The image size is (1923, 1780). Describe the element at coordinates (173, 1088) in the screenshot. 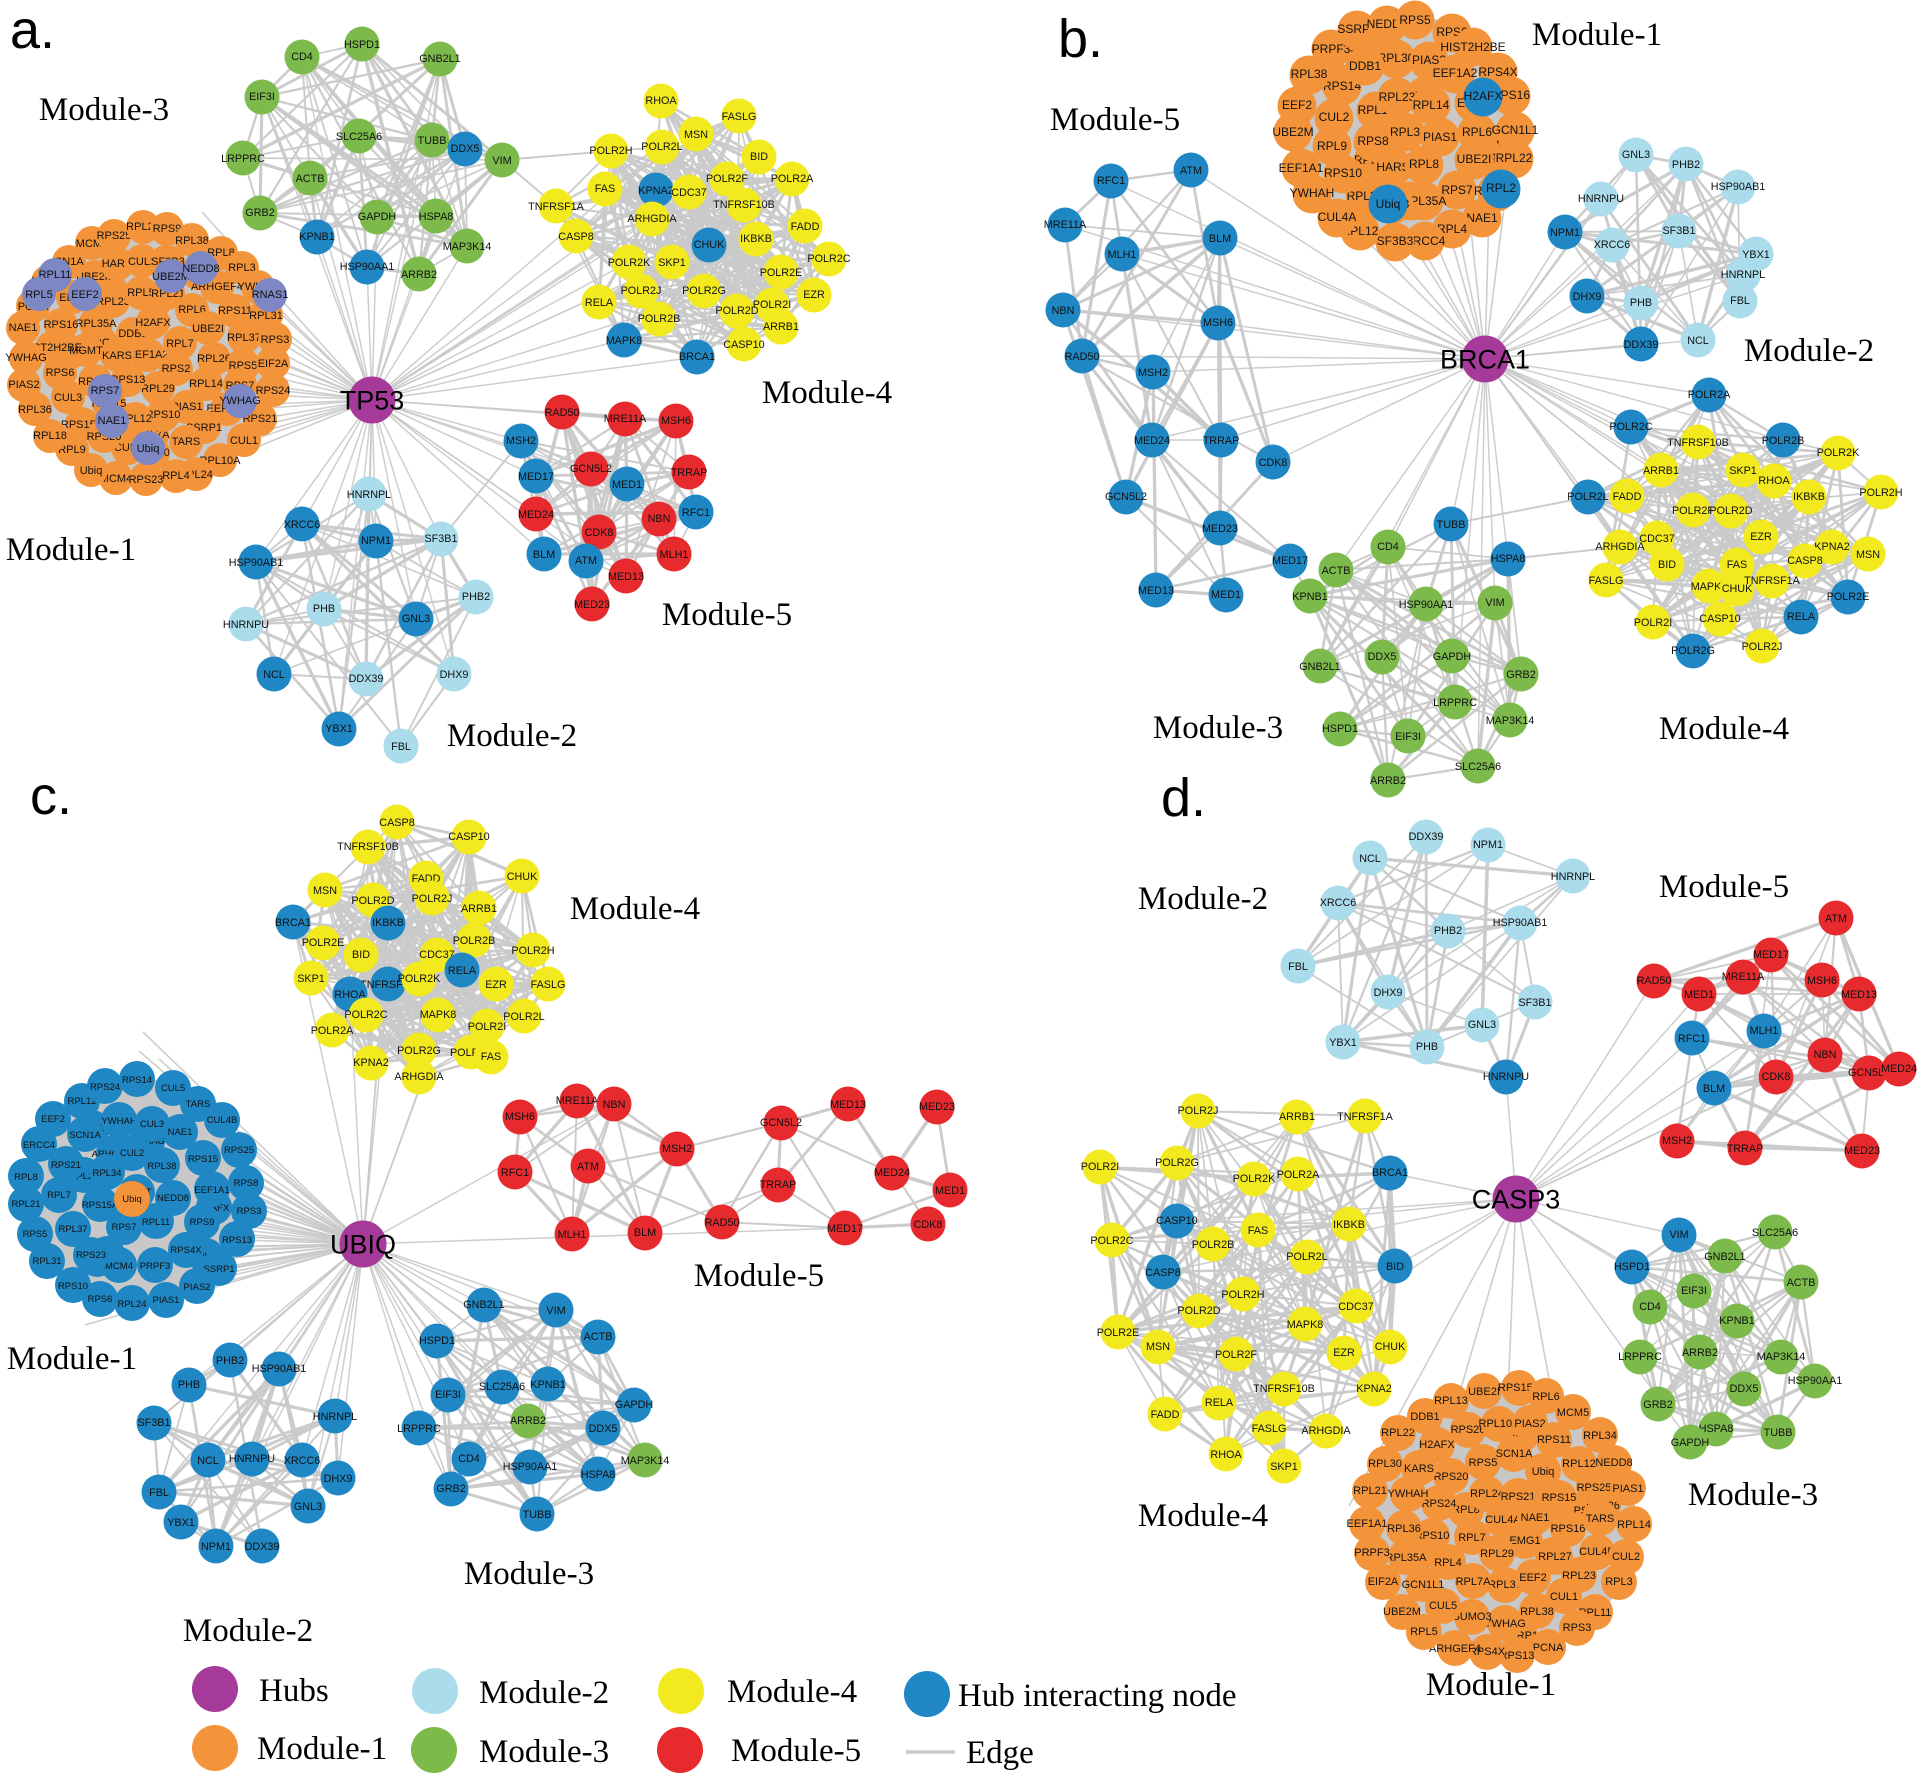

I see `svg-text: CUL5` at that location.